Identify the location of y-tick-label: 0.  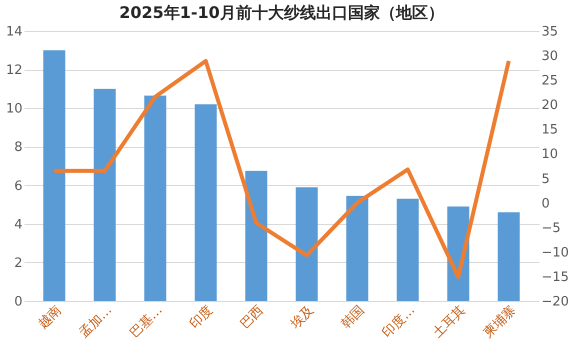
(18, 302).